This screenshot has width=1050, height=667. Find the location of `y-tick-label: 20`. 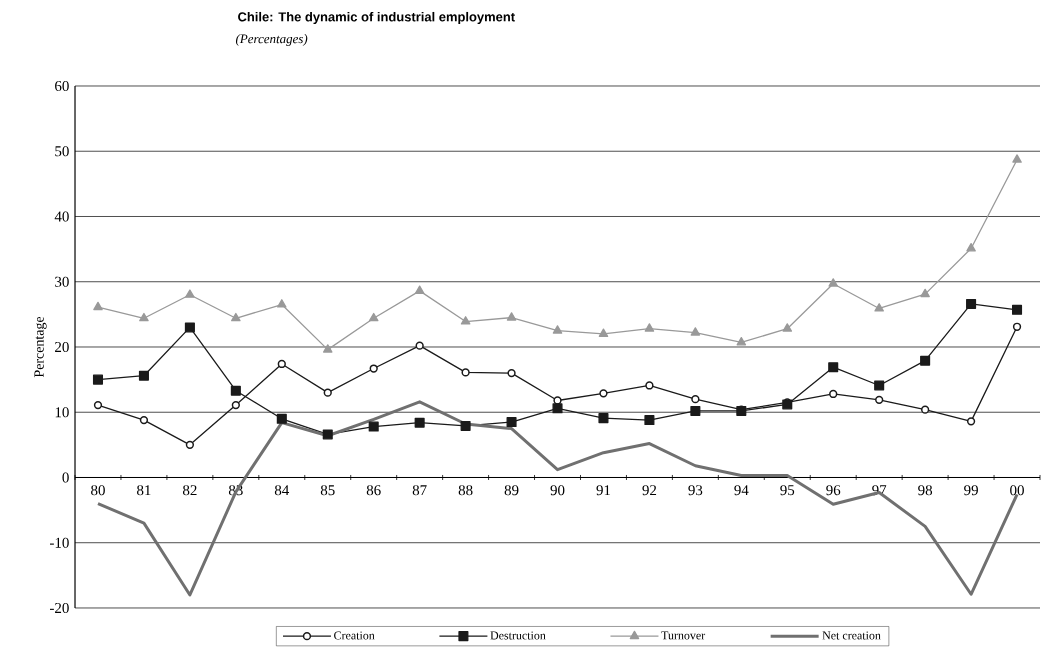

y-tick-label: 20 is located at coordinates (62, 347).